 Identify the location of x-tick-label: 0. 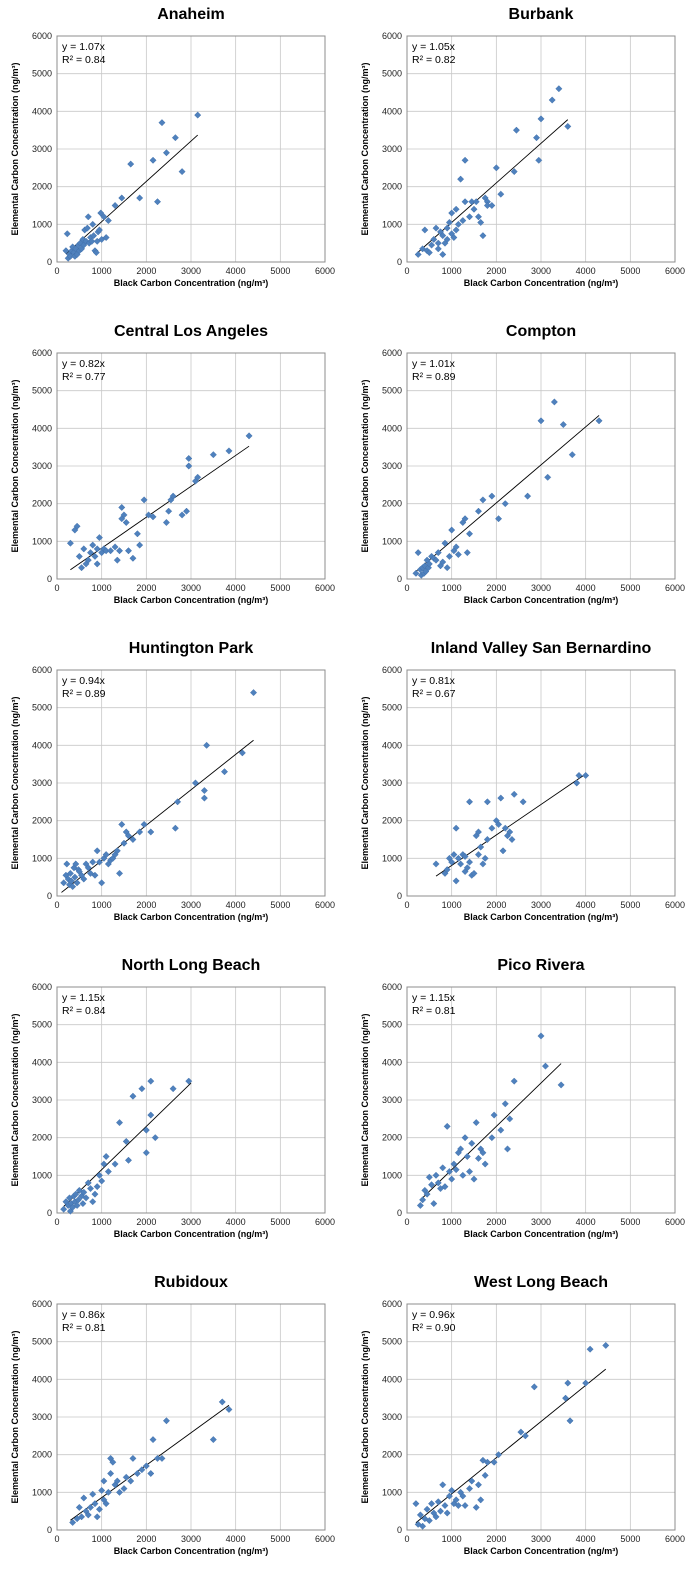
(406, 588).